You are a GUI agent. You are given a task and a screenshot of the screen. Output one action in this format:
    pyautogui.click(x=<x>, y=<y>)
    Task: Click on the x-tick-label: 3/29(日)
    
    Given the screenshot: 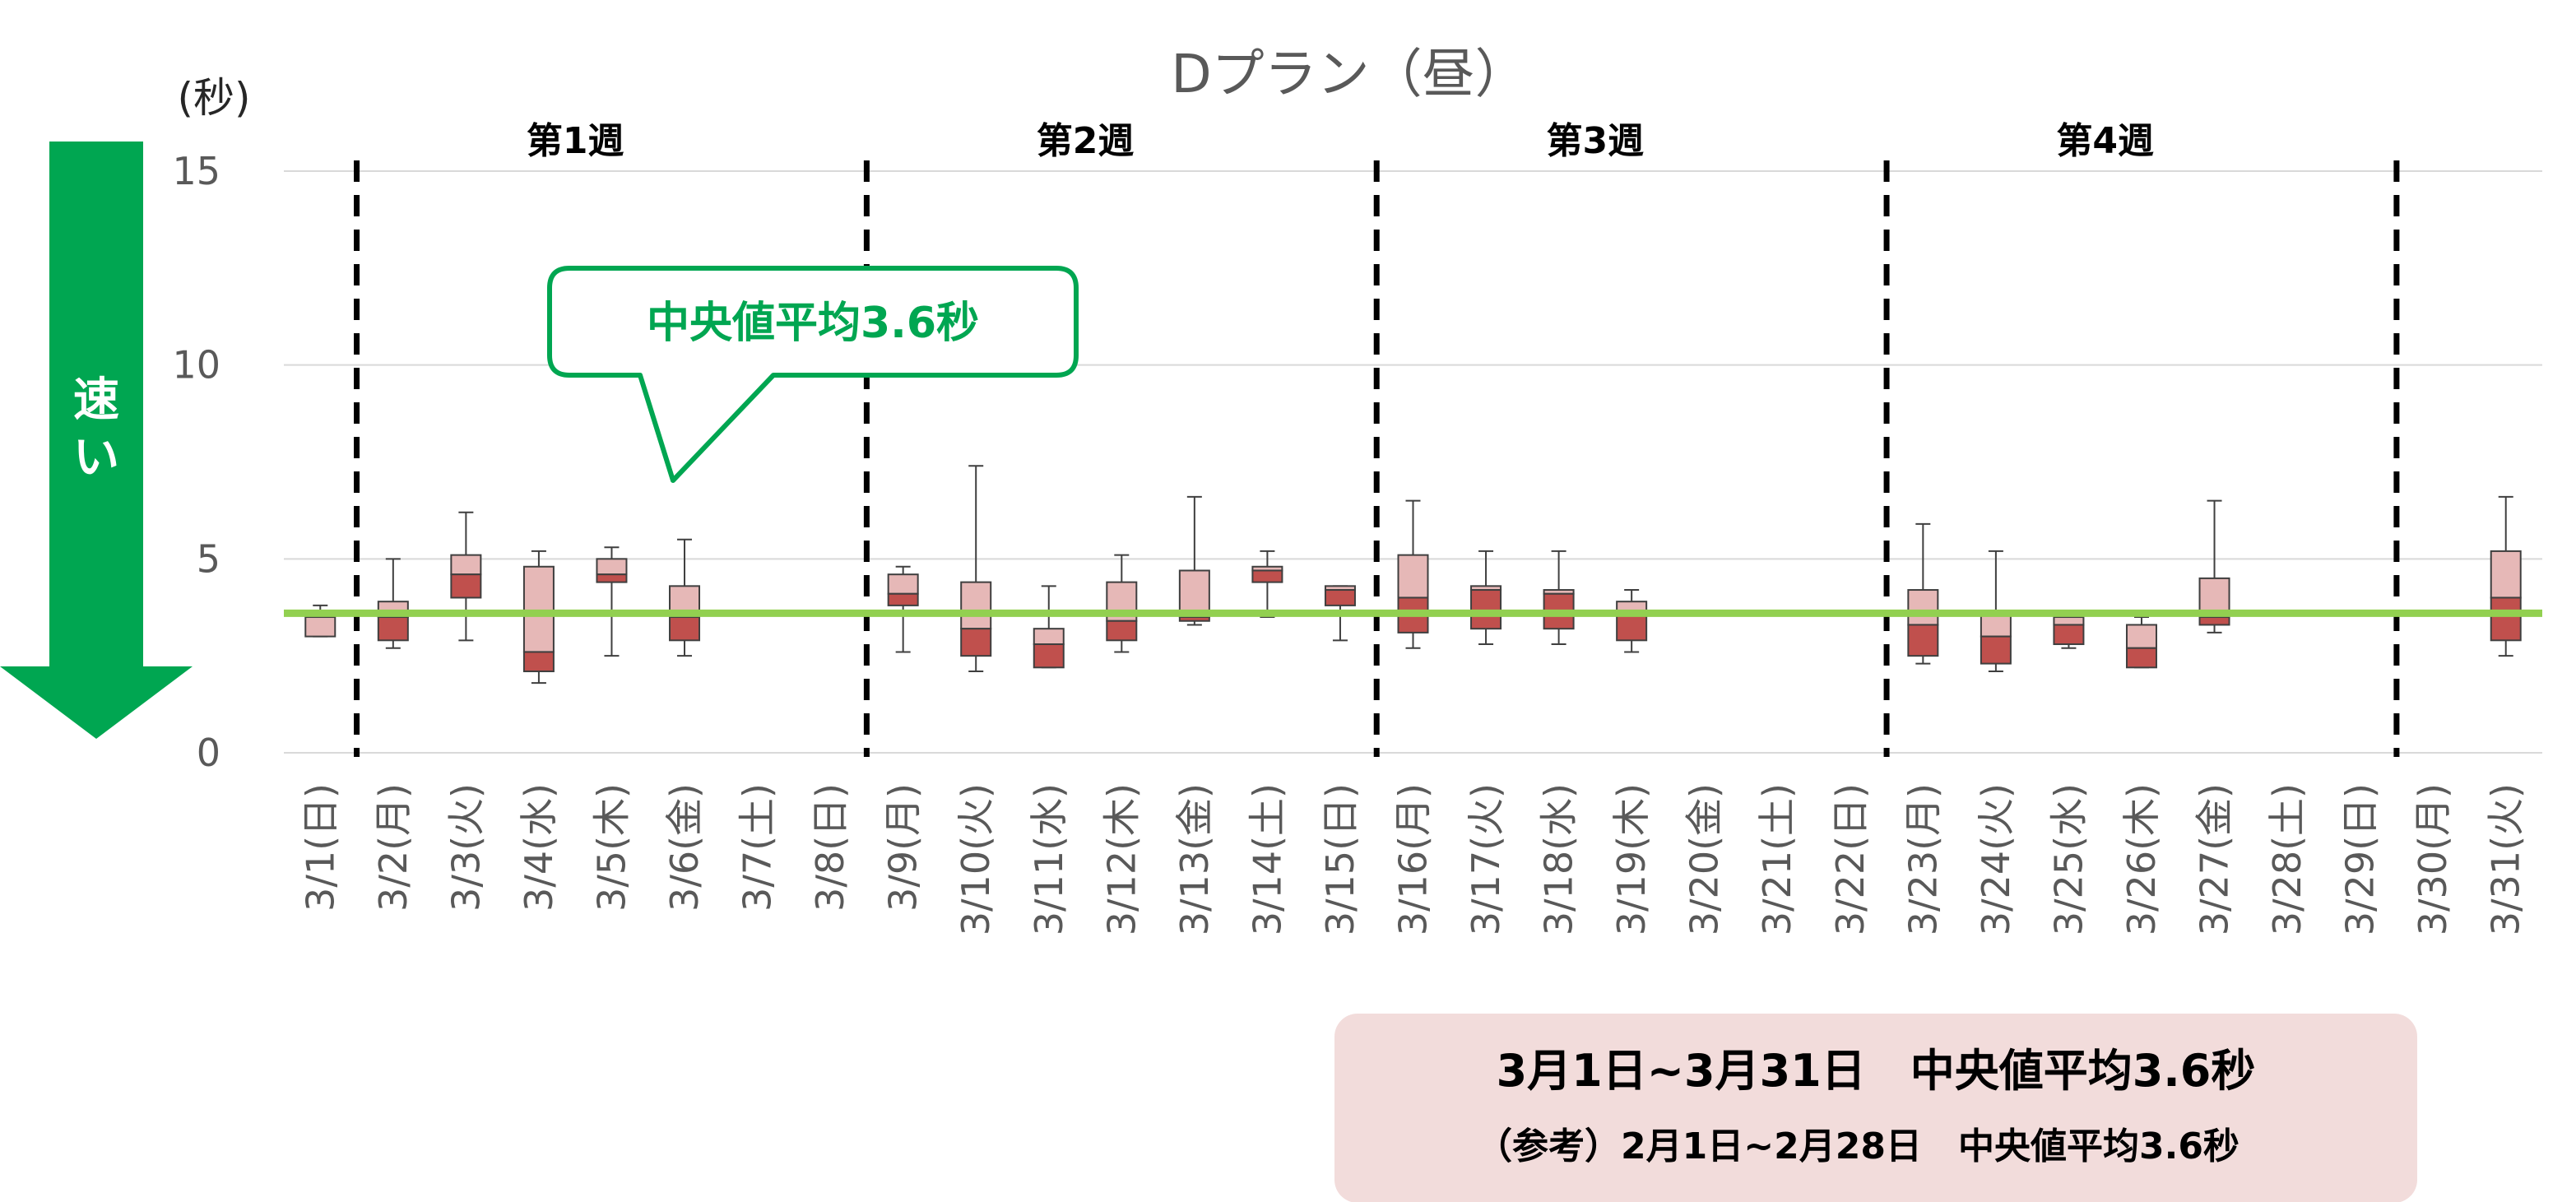 What is the action you would take?
    pyautogui.click(x=2360, y=859)
    